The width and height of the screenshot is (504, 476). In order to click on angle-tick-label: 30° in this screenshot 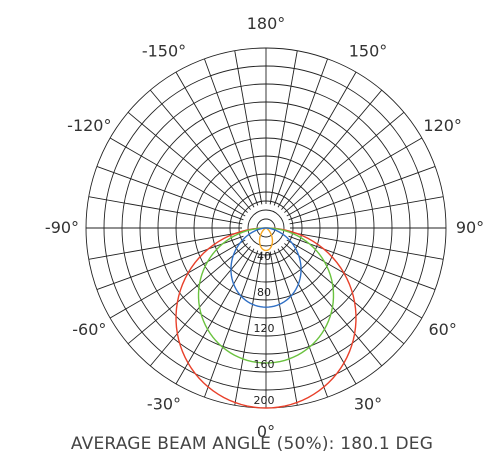, I will do `click(368, 404)`.